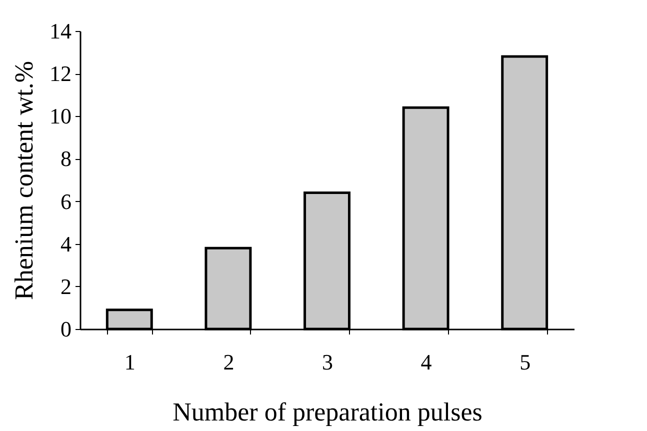 The height and width of the screenshot is (431, 647). What do you see at coordinates (426, 362) in the screenshot?
I see `x-tick-label: 4` at bounding box center [426, 362].